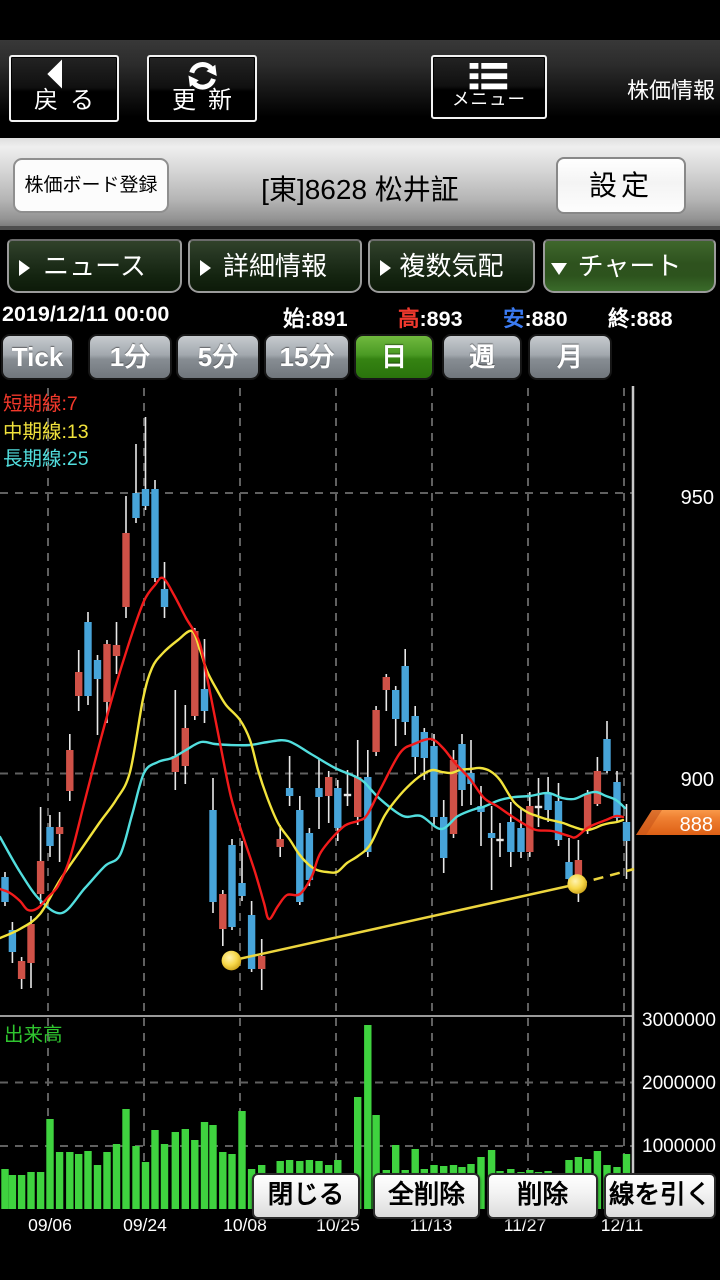 Image resolution: width=720 pixels, height=1280 pixels. I want to click on svg-text: 11/27, so click(525, 1225).